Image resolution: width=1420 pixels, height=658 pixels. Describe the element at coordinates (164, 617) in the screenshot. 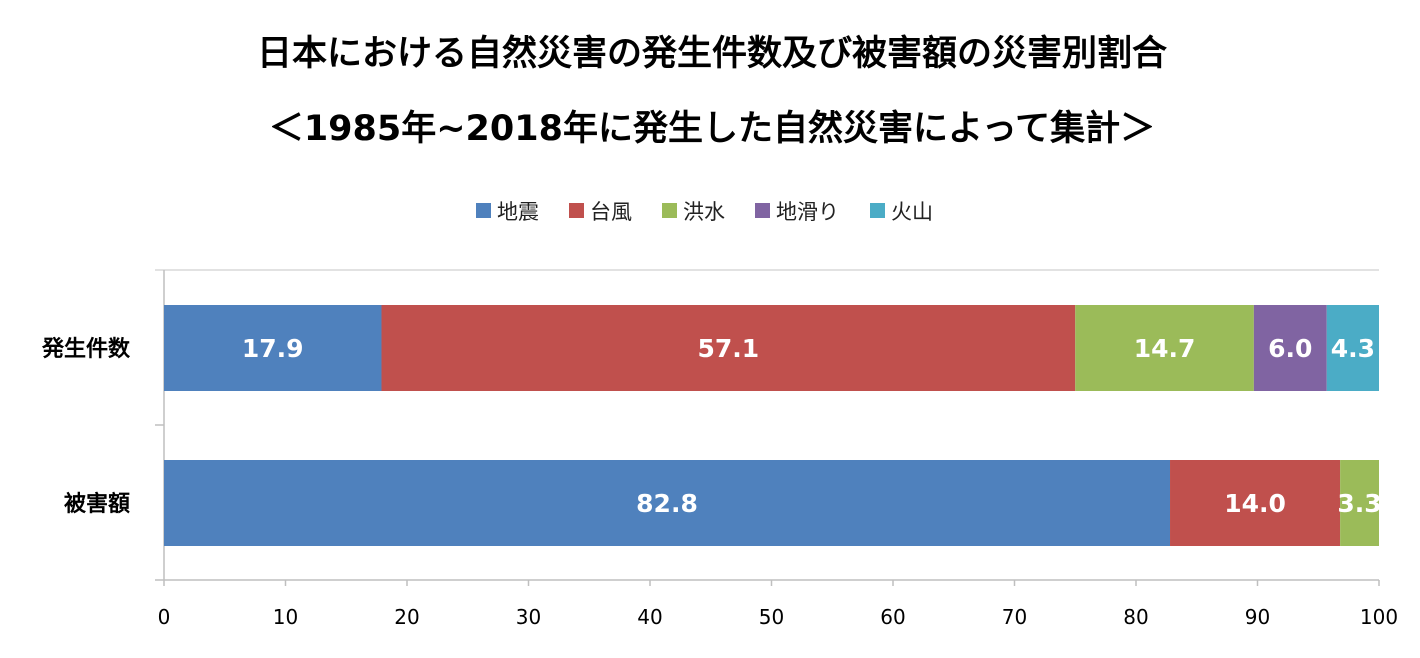

I see `x-tick-label-0: 0` at that location.